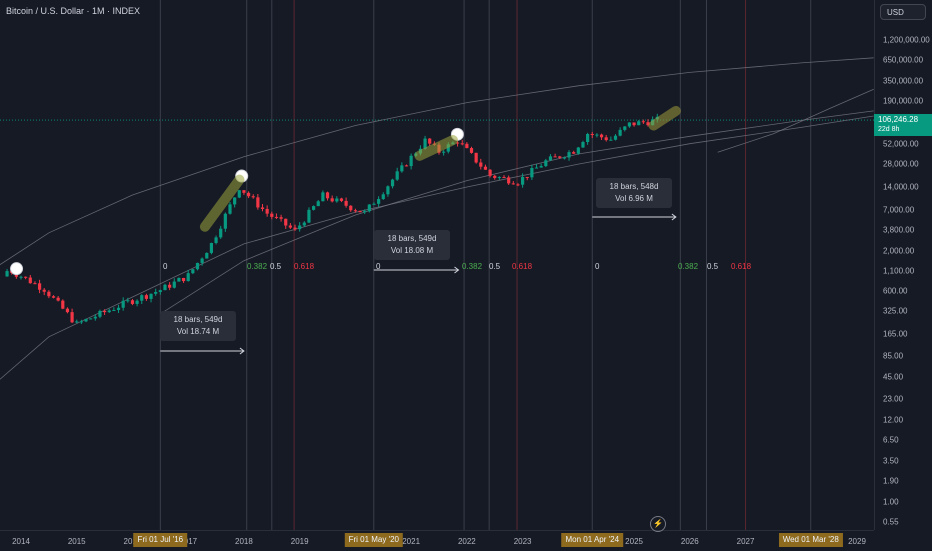 The width and height of the screenshot is (932, 551). What do you see at coordinates (373, 540) in the screenshot?
I see `time-highlight-label: Fri 01 May '20` at bounding box center [373, 540].